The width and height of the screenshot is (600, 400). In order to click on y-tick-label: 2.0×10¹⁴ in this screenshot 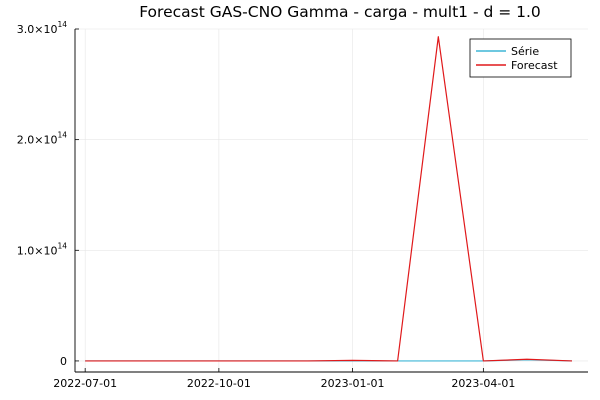, I will do `click(42, 139)`.